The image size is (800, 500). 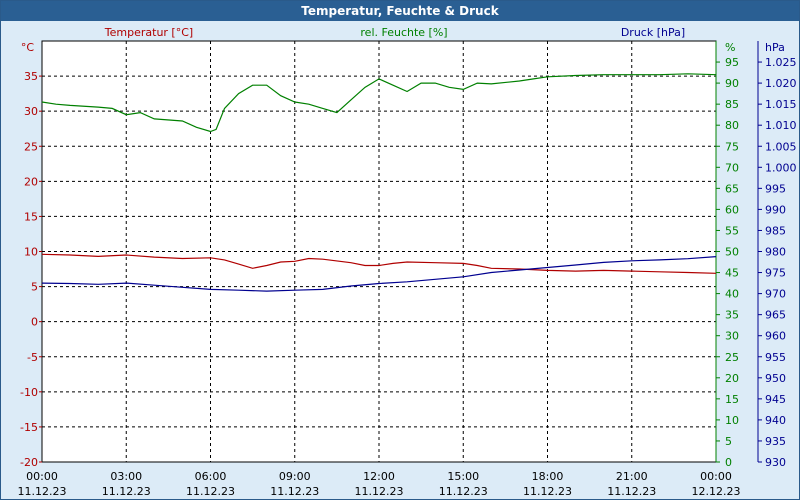 What do you see at coordinates (781, 125) in the screenshot?
I see `pressure-tick-label: 1.010` at bounding box center [781, 125].